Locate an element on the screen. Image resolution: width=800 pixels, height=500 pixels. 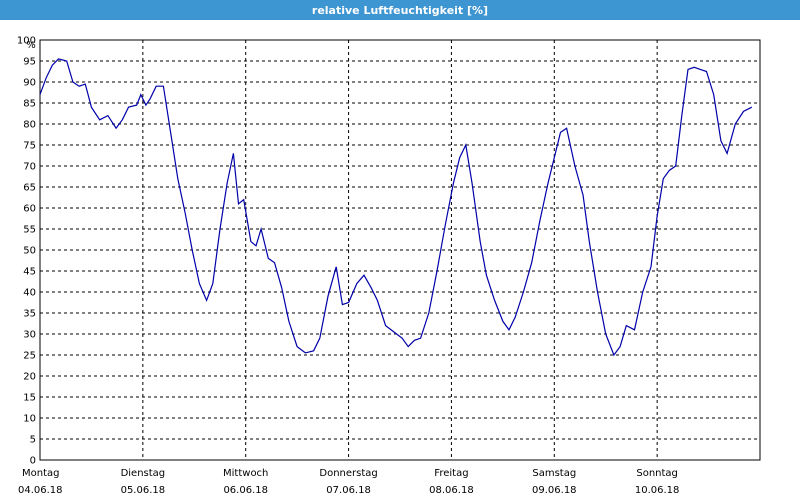
x-tick-label-date: 09.06.18 is located at coordinates (554, 490).